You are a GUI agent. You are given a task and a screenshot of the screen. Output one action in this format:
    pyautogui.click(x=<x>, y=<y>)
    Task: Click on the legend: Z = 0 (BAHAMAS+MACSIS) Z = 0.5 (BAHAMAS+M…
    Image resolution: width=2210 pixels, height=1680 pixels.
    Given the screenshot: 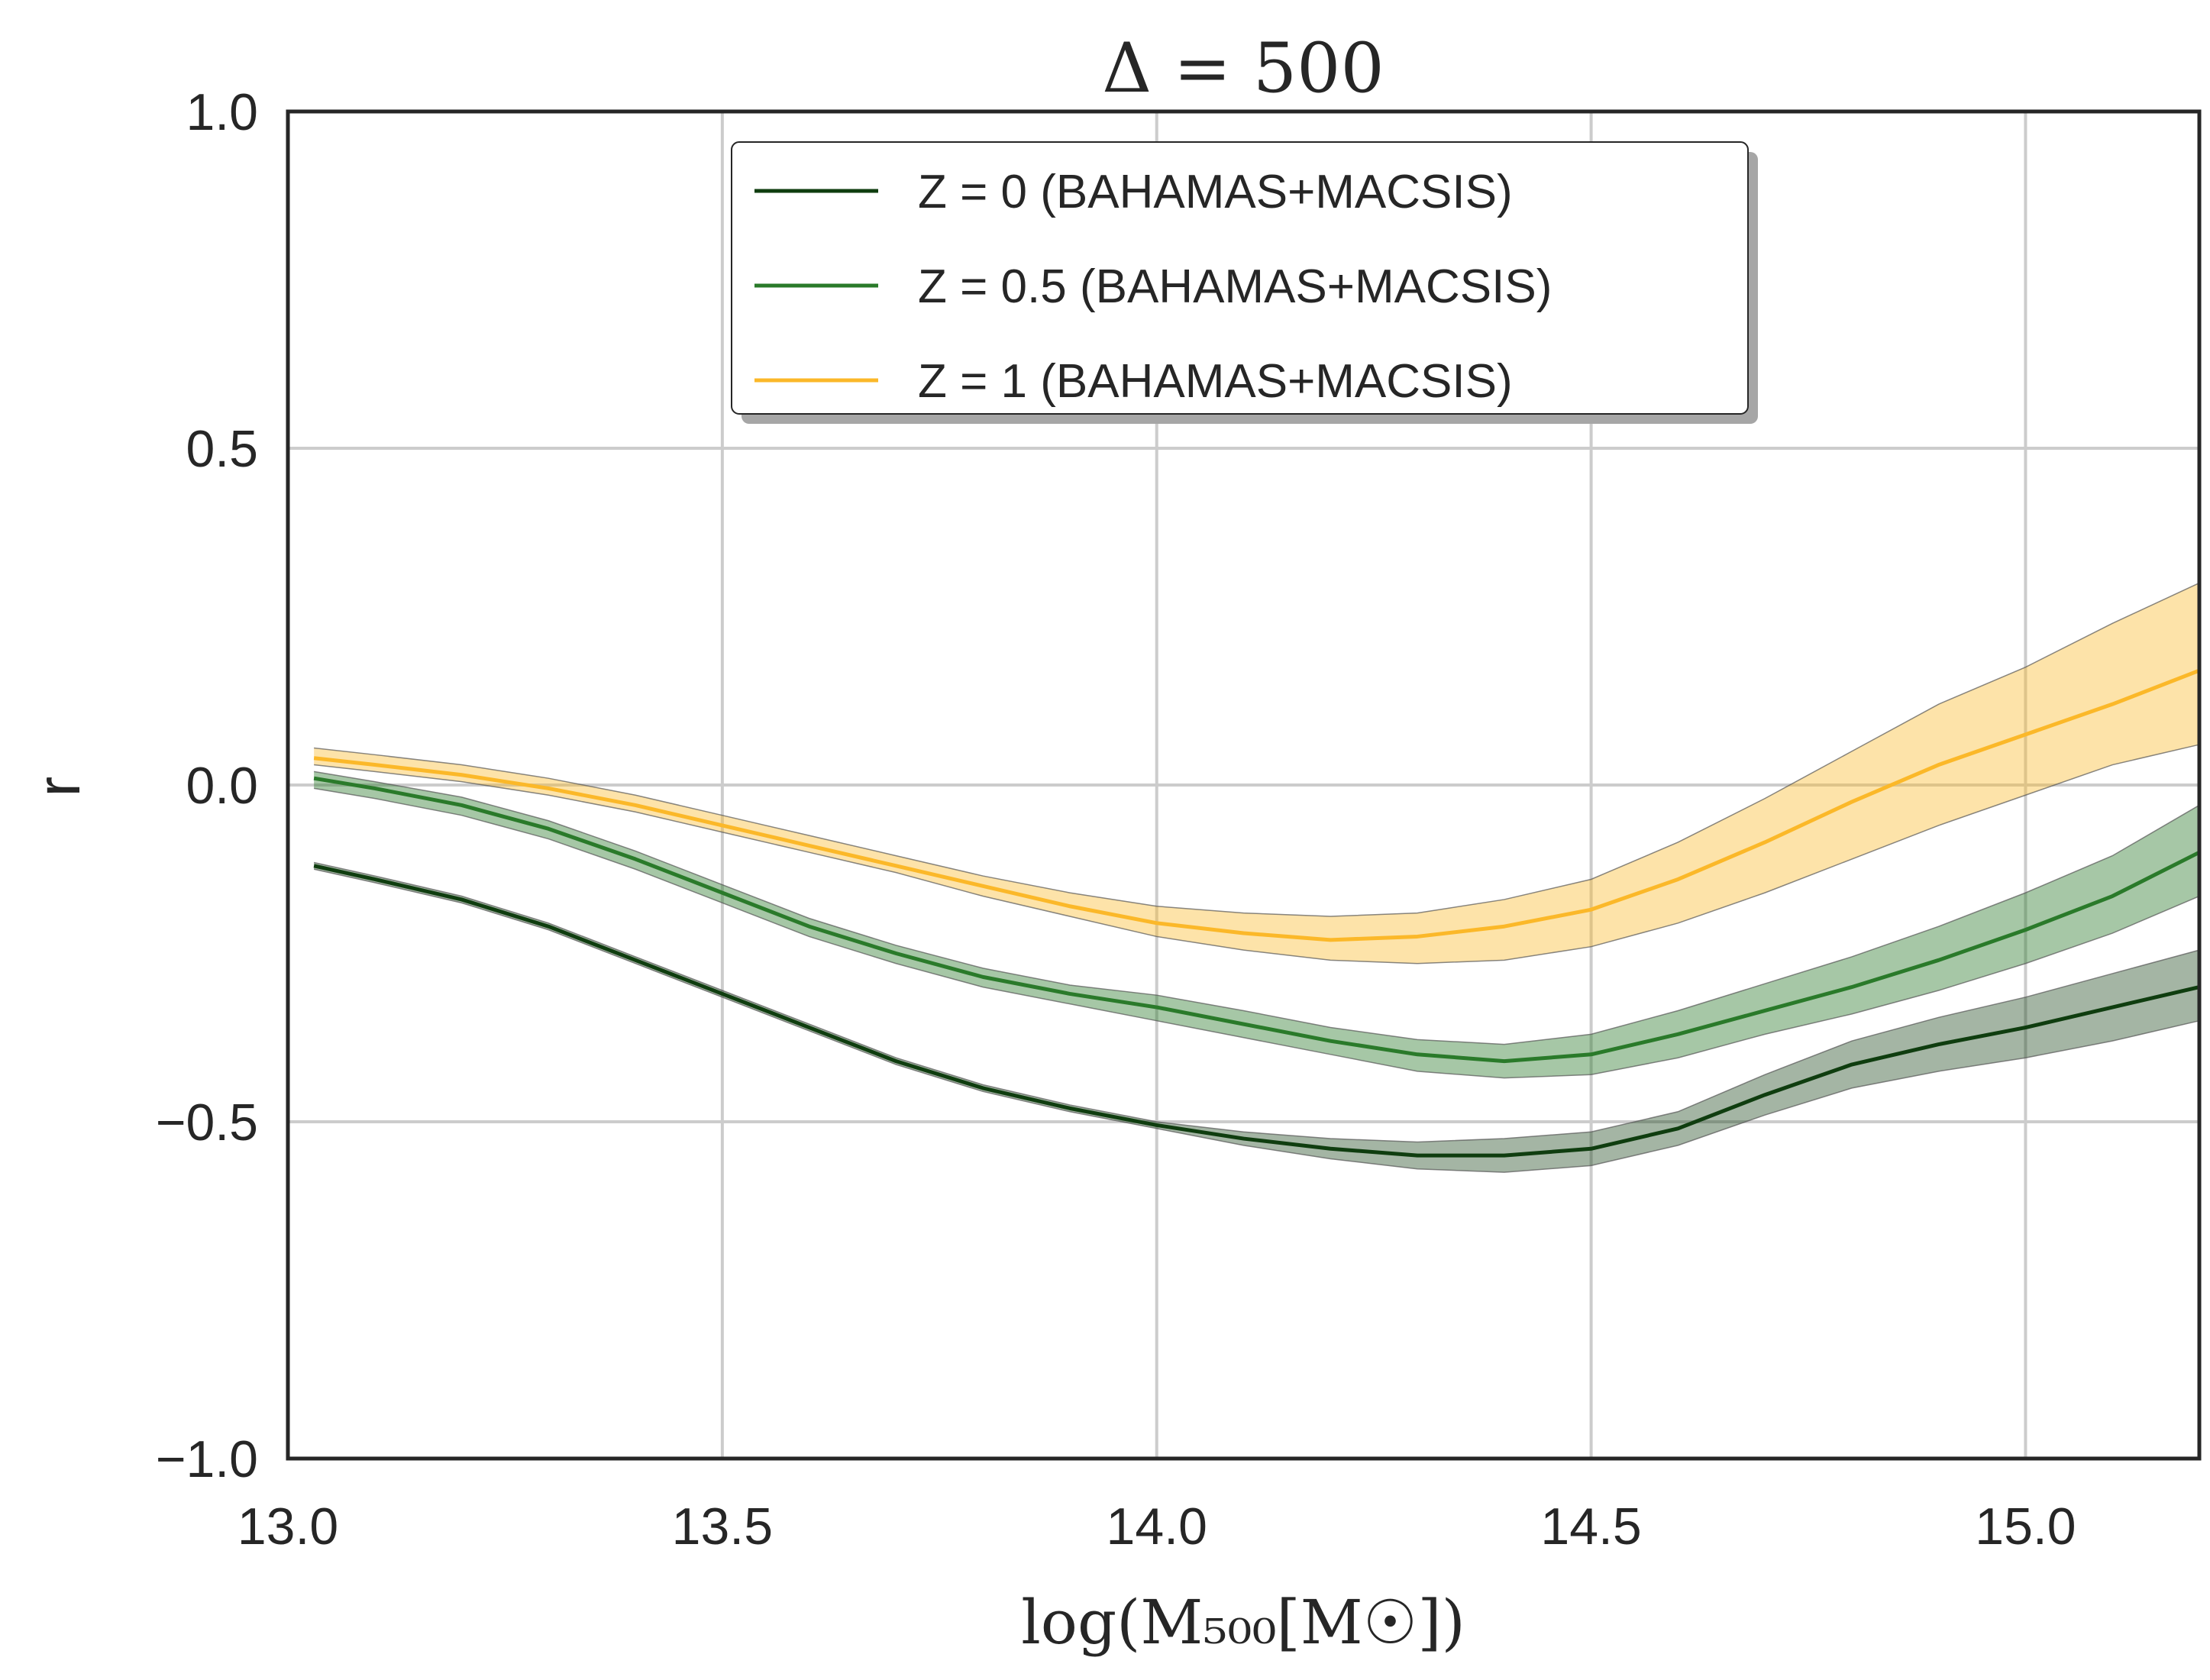 What is the action you would take?
    pyautogui.click(x=1244, y=282)
    